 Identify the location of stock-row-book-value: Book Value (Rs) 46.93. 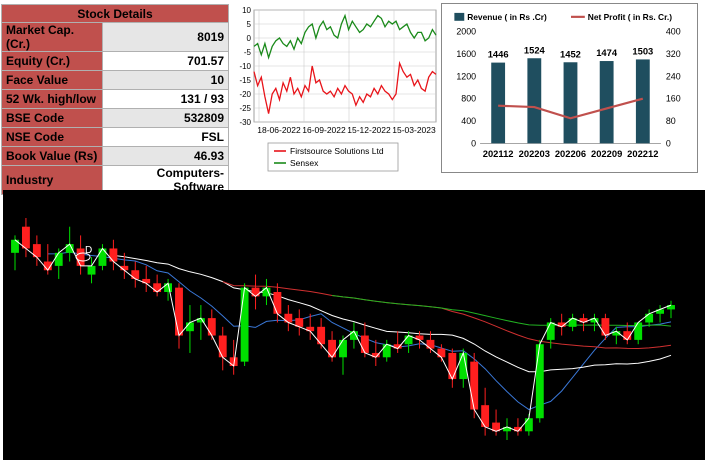
(115, 156).